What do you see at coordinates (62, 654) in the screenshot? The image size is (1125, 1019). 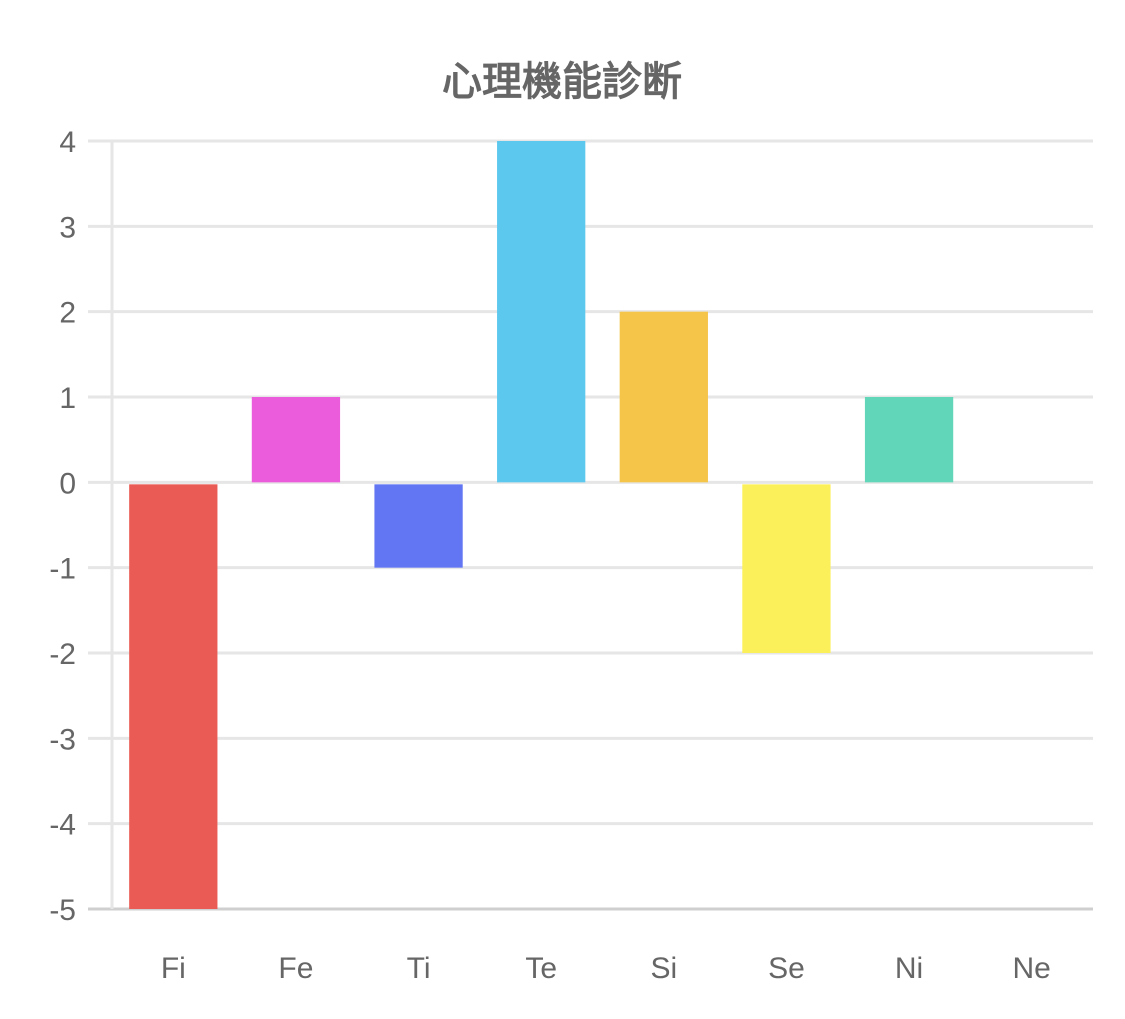 I see `y-tick-label: -2` at bounding box center [62, 654].